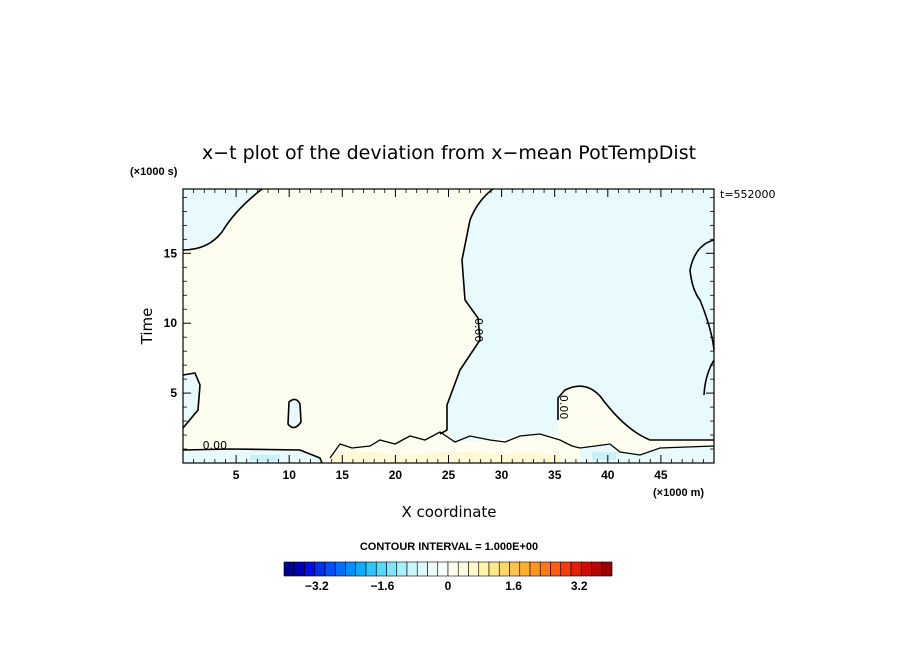 The height and width of the screenshot is (654, 904). I want to click on x-tick-label: 45, so click(661, 475).